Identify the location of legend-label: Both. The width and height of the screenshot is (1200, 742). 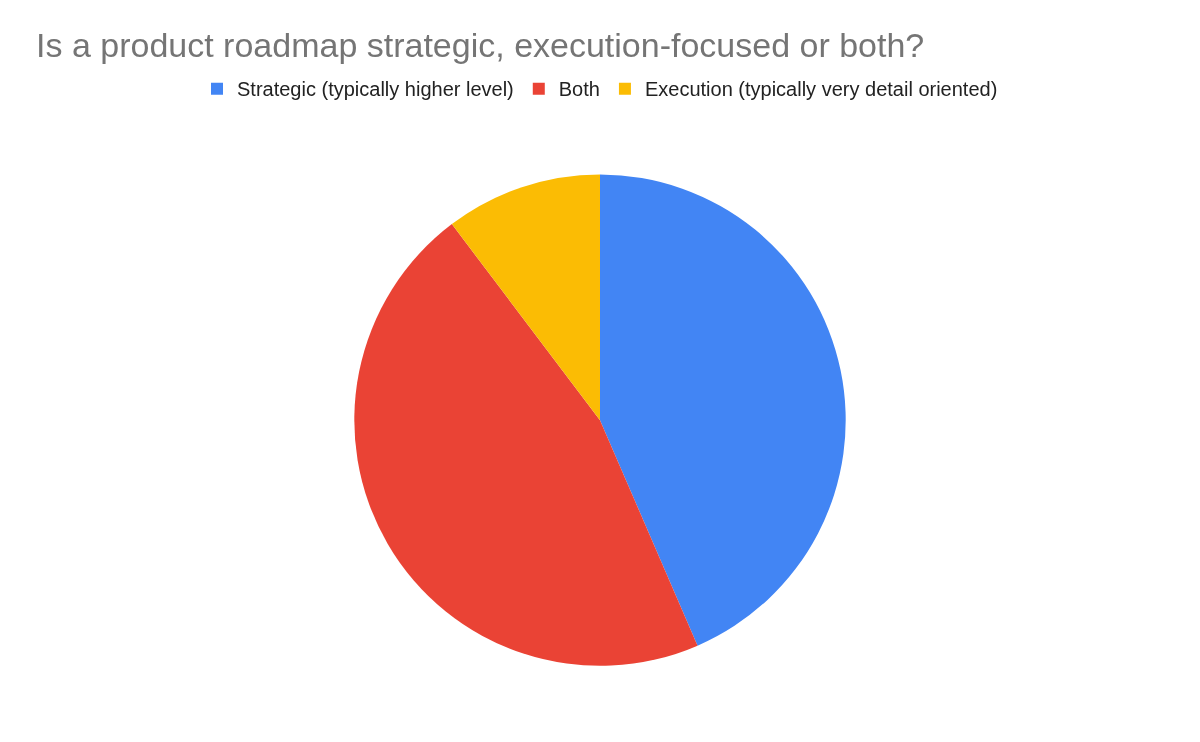
(579, 89).